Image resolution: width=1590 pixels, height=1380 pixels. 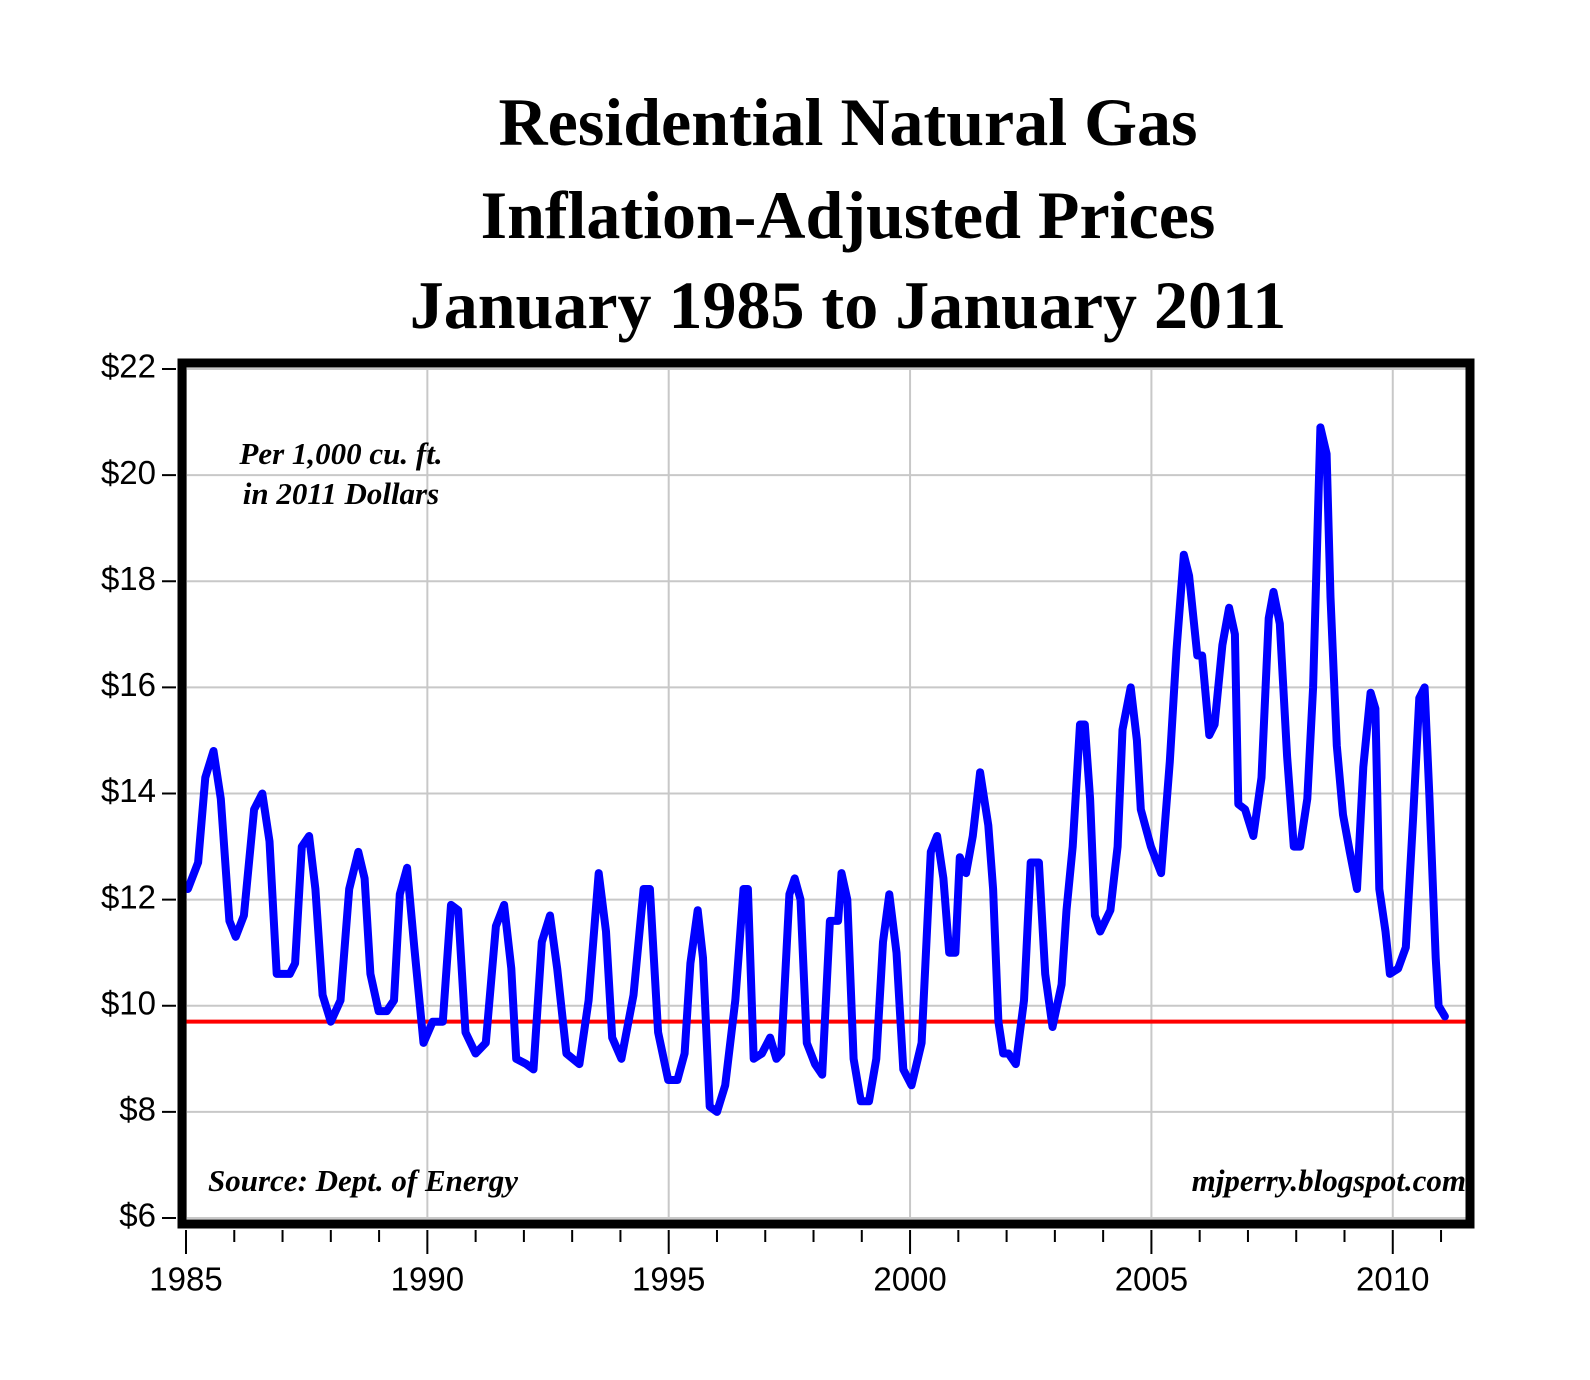 What do you see at coordinates (128, 1002) in the screenshot?
I see `y-tick-label: $10` at bounding box center [128, 1002].